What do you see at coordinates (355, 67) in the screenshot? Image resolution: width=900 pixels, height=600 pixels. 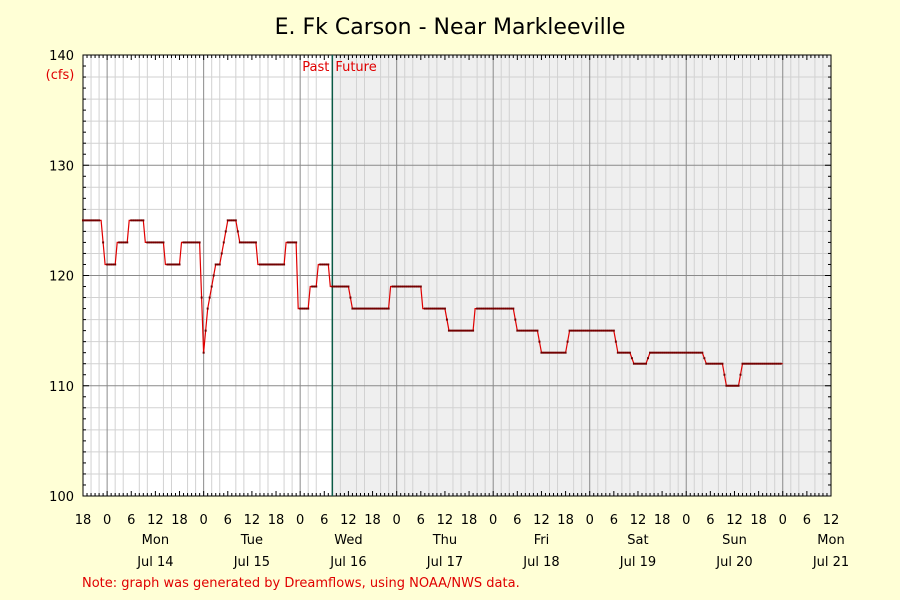 I see `future-label: Future` at bounding box center [355, 67].